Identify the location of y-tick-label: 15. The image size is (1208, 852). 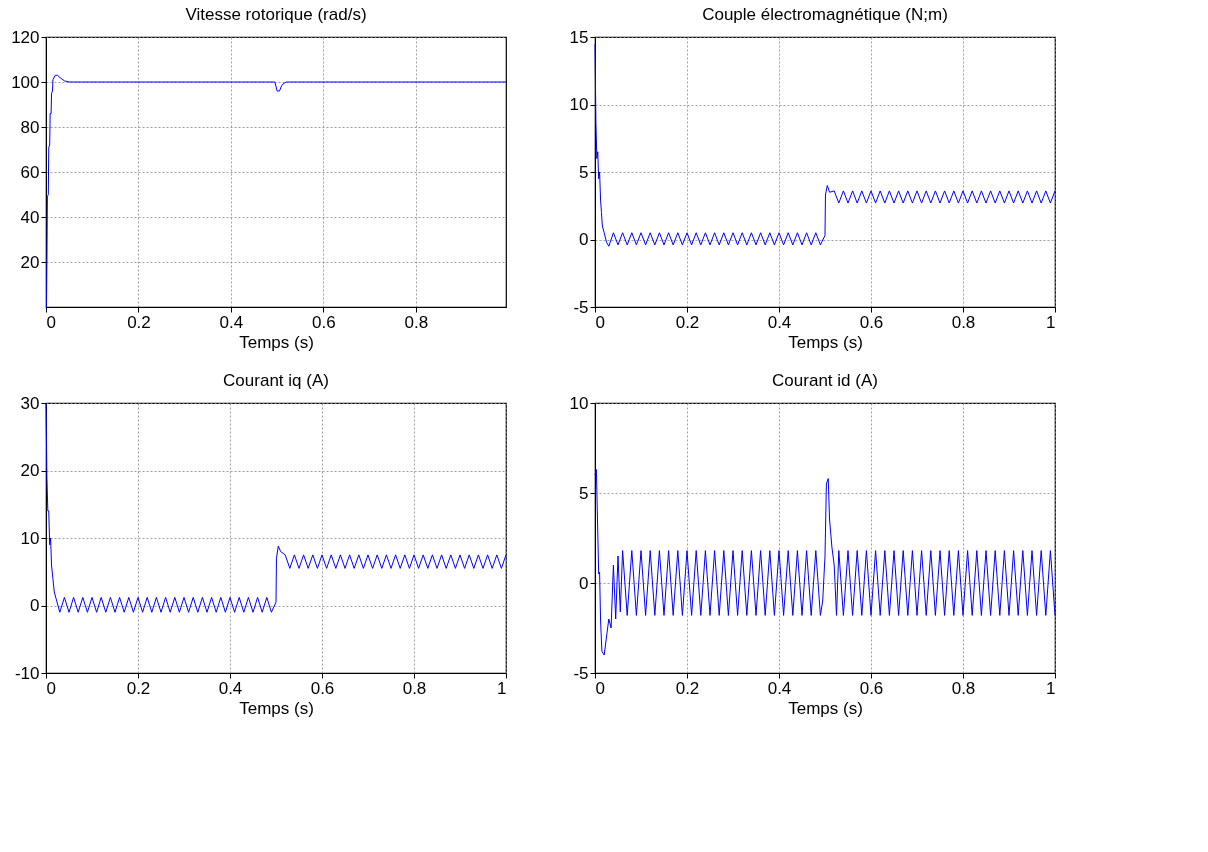
(579, 37).